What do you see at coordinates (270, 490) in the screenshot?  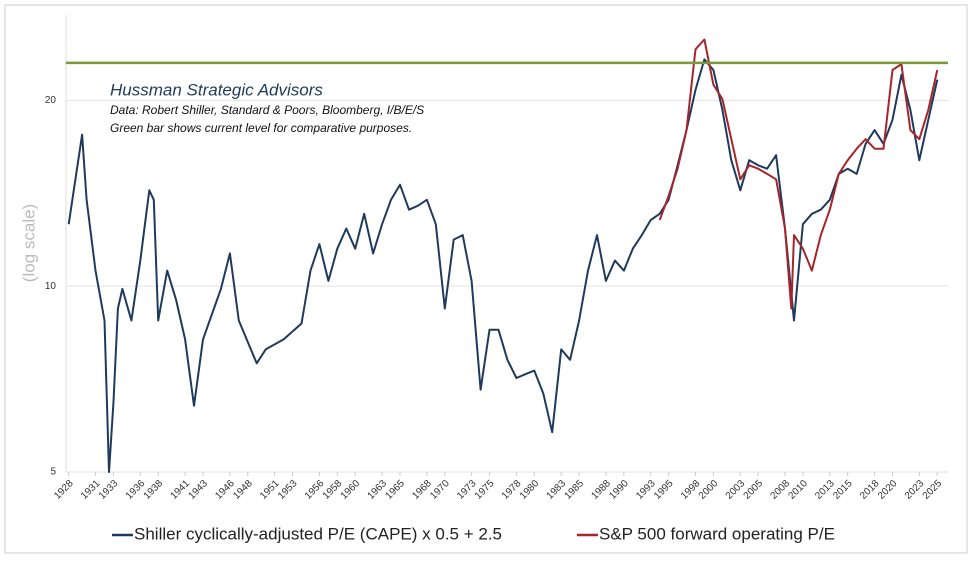 I see `x-tick-label: 1951` at bounding box center [270, 490].